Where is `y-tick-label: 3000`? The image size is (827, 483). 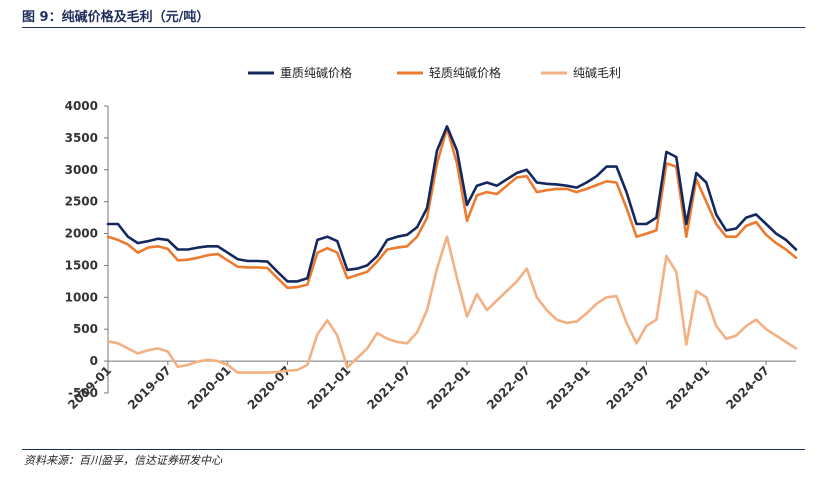
y-tick-label: 3000 is located at coordinates (81, 170).